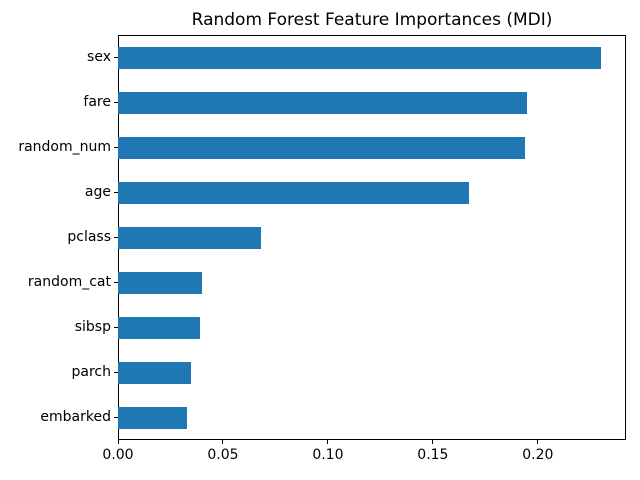 The image size is (640, 480). I want to click on y-tick-label-random_cat: random_cat, so click(69, 281).